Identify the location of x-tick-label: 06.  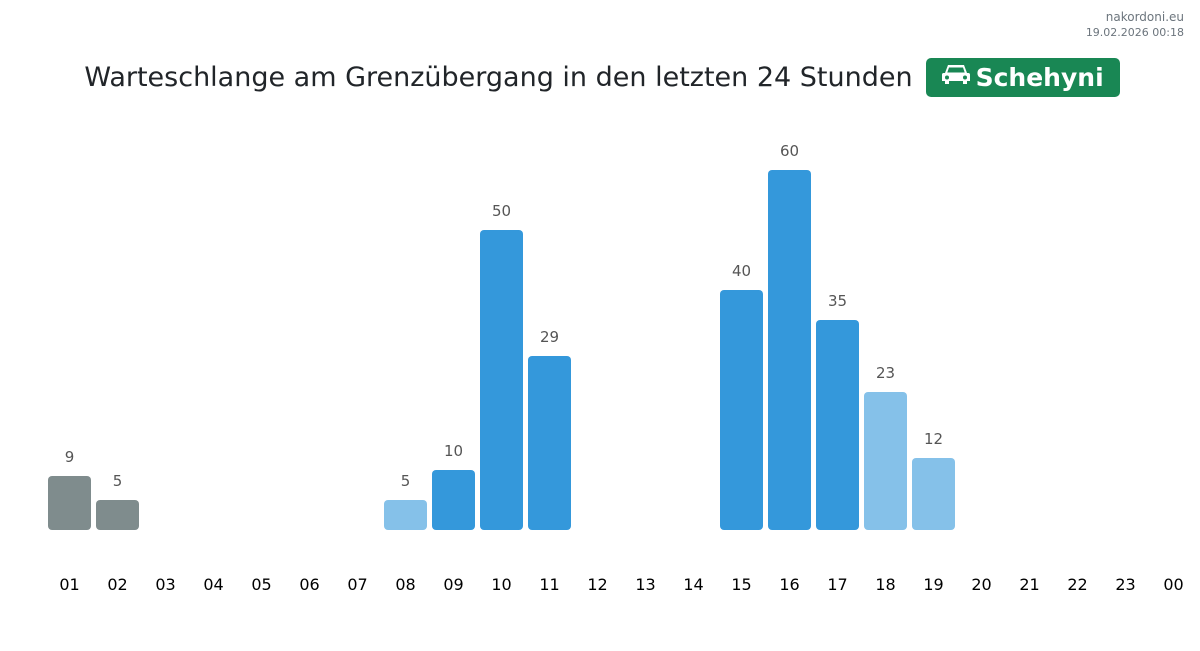
(309, 584).